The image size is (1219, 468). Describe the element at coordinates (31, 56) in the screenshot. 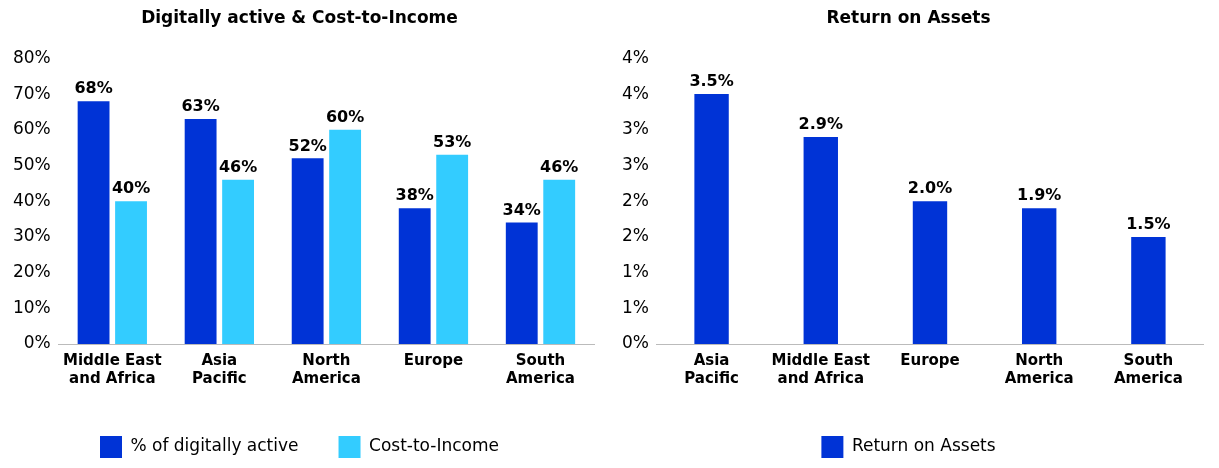

I see `y-tick-label: 80%` at that location.